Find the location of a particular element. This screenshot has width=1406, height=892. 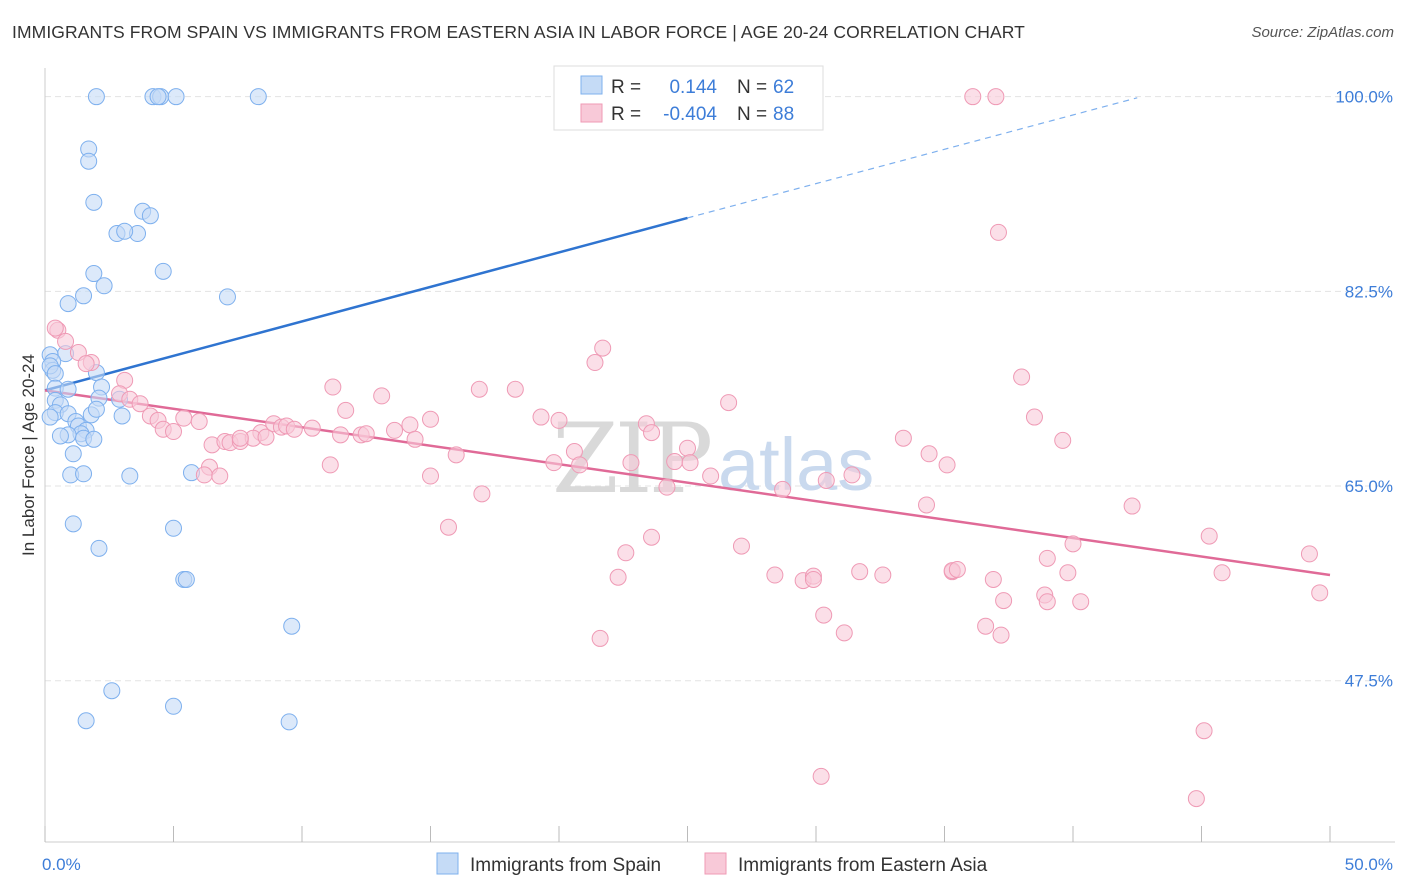

y-axis-label: In Labor Force | Age 20-24 is located at coordinates (28, 455).